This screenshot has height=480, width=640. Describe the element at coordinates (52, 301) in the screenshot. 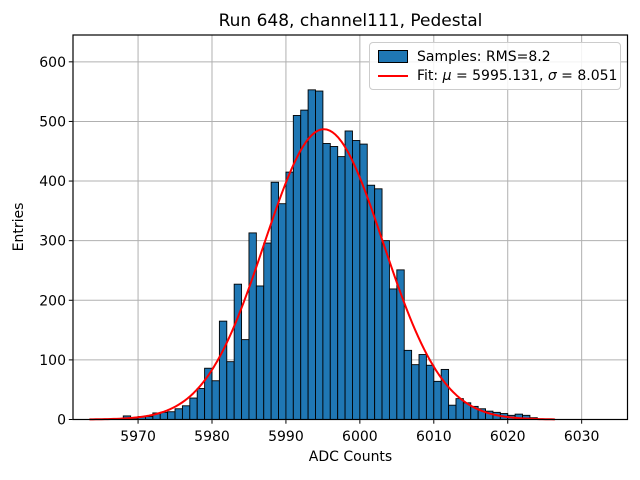

I see `y-tick-label: 200` at that location.